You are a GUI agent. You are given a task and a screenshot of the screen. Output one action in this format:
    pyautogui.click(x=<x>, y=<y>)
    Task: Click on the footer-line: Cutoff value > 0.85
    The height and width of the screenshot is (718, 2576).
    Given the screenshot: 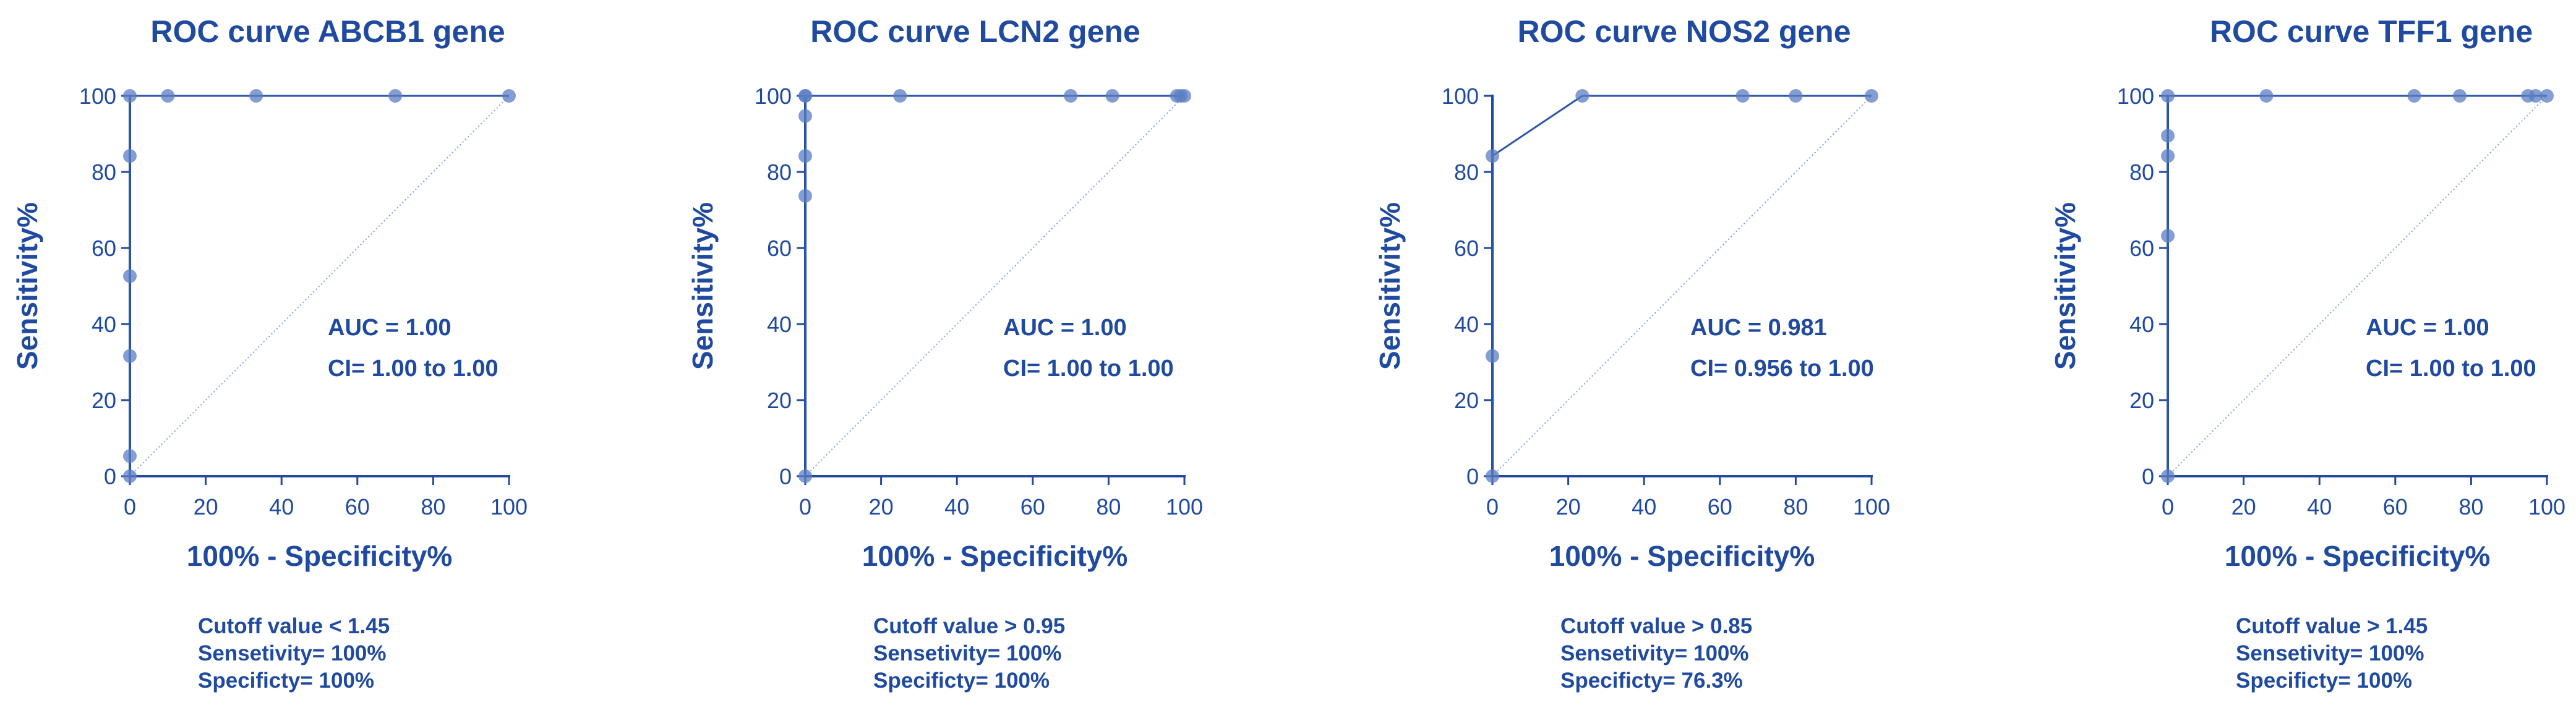 What is the action you would take?
    pyautogui.click(x=1656, y=626)
    